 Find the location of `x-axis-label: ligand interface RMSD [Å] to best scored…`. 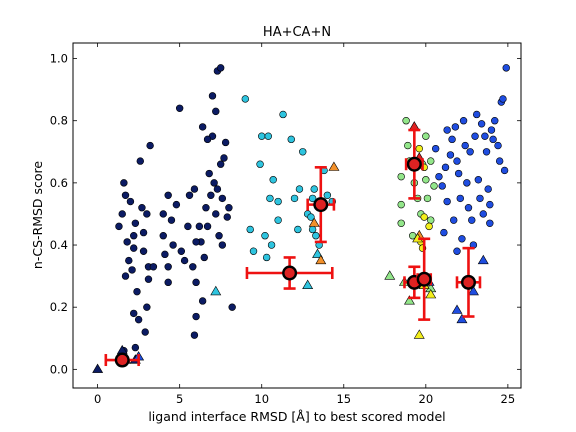

x-axis-label: ligand interface RMSD [Å] to best scored… is located at coordinates (296, 416).